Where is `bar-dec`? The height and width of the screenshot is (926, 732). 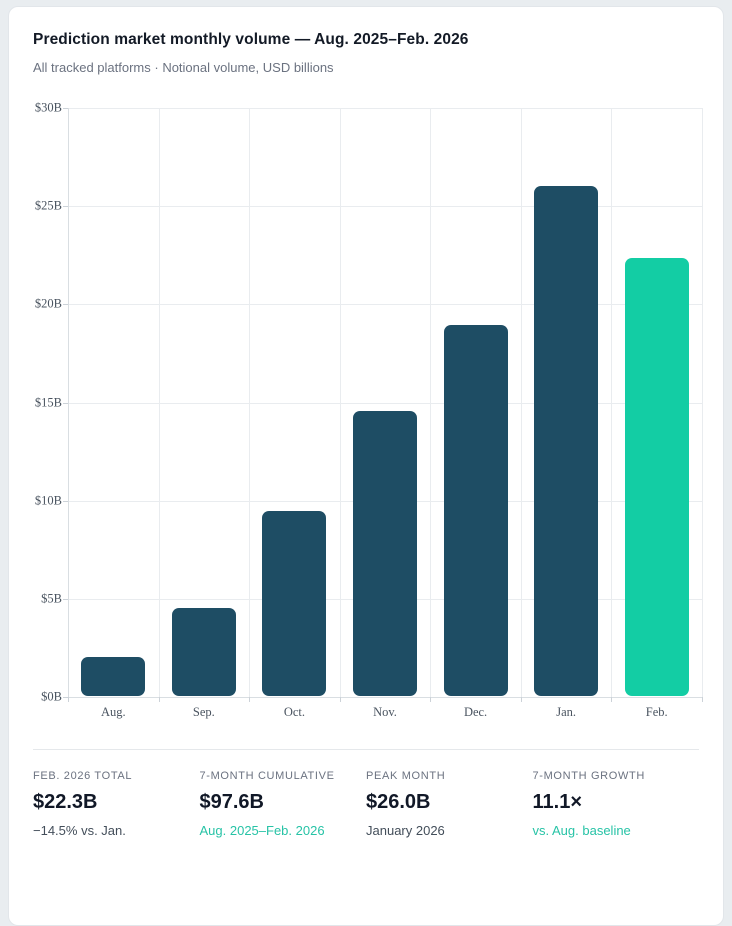
bar-dec is located at coordinates (475, 510).